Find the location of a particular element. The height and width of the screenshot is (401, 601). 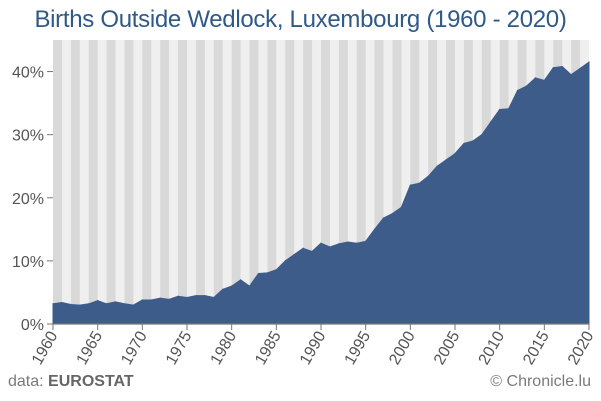

x-tick-label: 1985 is located at coordinates (268, 347).